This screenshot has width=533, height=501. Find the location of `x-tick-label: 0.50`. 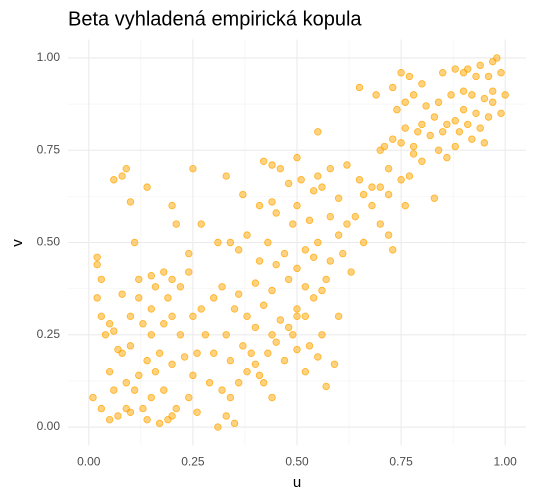

x-tick-label: 0.50 is located at coordinates (297, 462).